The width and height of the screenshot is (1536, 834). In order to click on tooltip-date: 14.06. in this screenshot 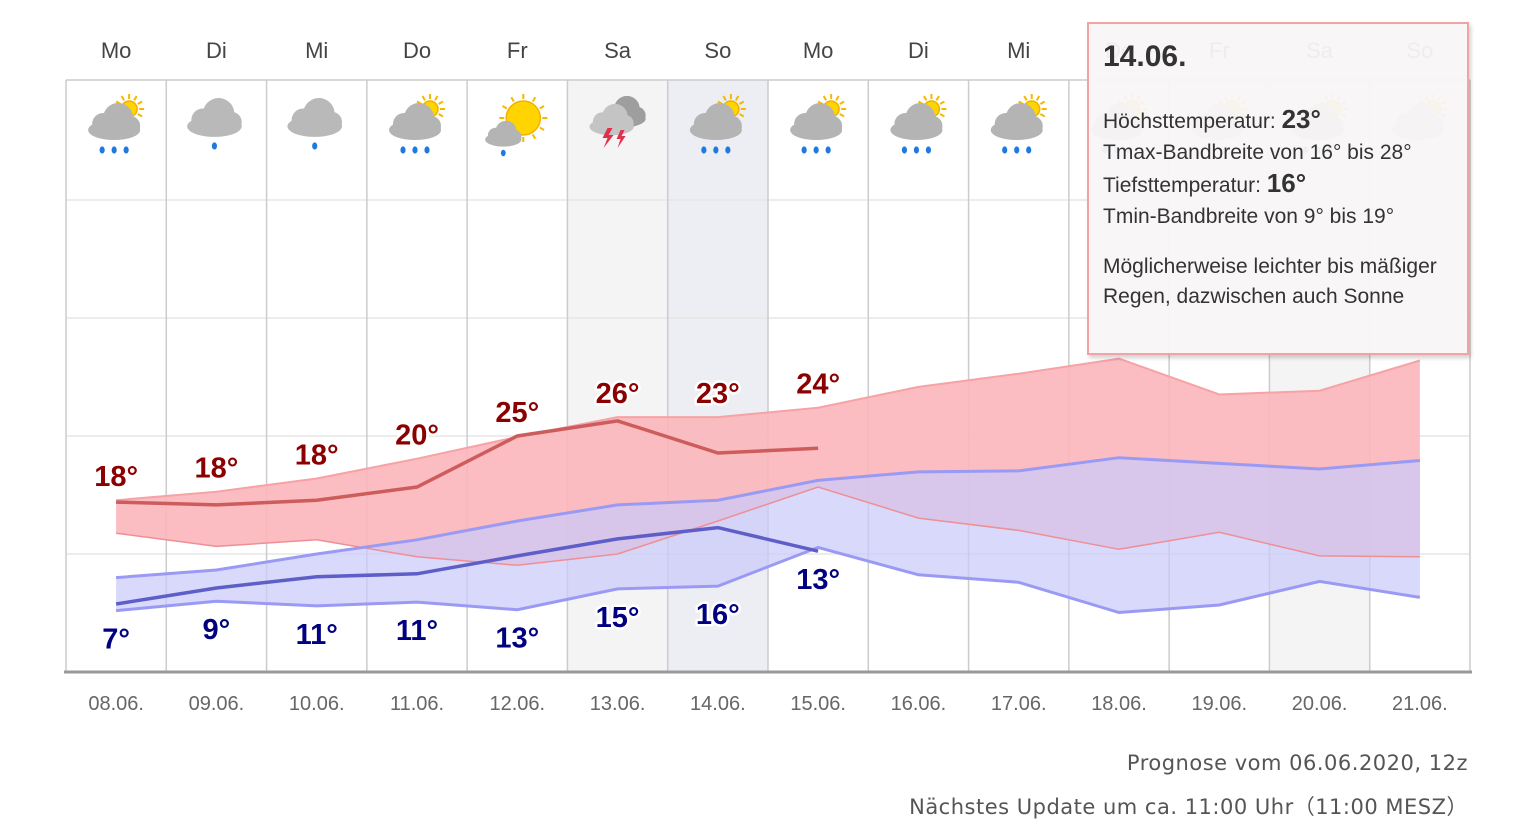, I will do `click(1145, 56)`.